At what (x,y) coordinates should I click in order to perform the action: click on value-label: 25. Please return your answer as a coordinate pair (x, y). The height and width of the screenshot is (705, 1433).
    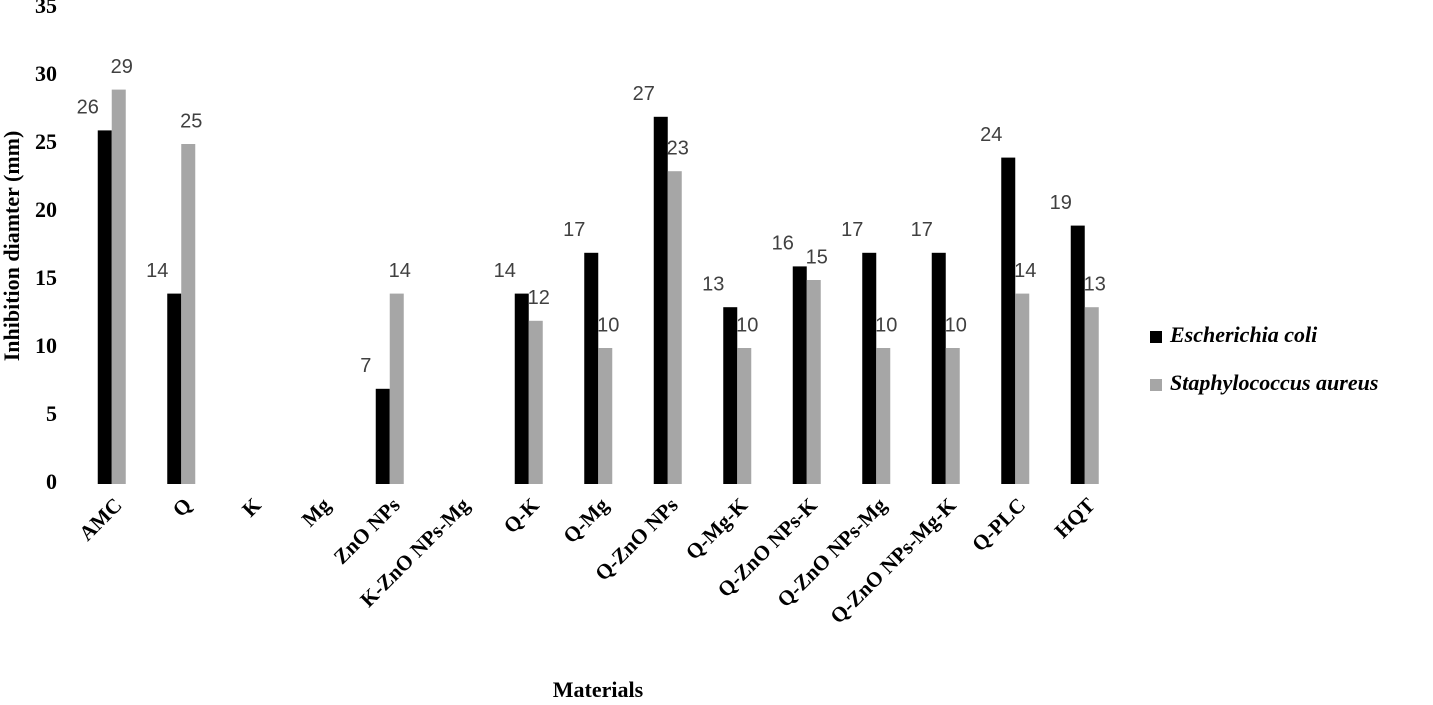
    Looking at the image, I should click on (191, 121).